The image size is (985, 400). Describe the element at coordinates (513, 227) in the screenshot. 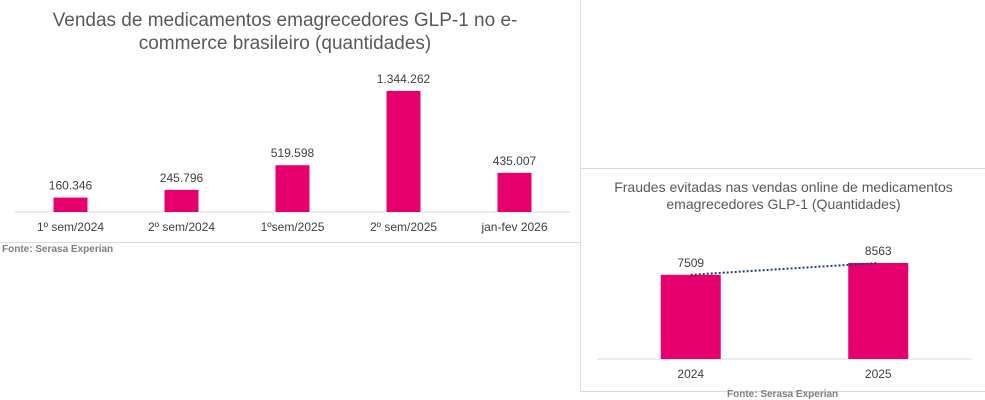

I see `category-label: jan-fev 2026` at that location.